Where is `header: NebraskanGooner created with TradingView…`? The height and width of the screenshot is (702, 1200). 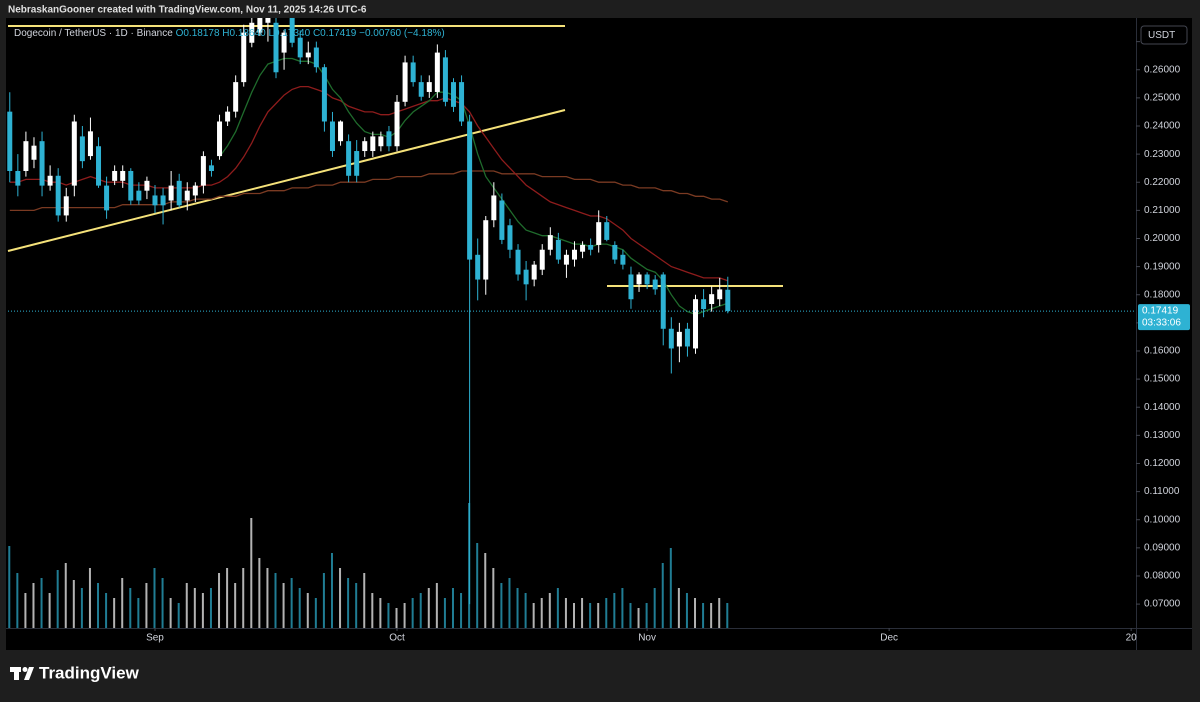 header: NebraskanGooner created with TradingView… is located at coordinates (187, 10).